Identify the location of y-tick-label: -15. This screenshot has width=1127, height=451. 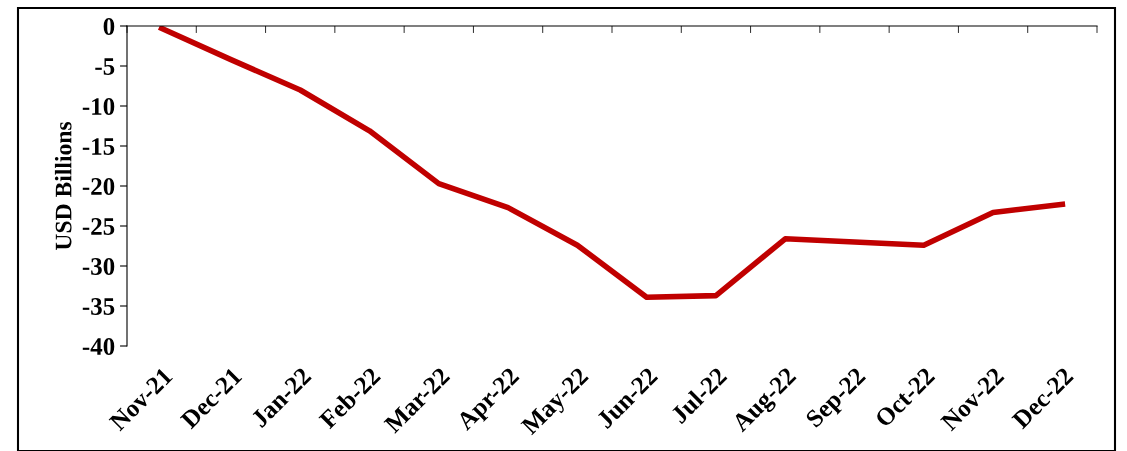
(98, 146).